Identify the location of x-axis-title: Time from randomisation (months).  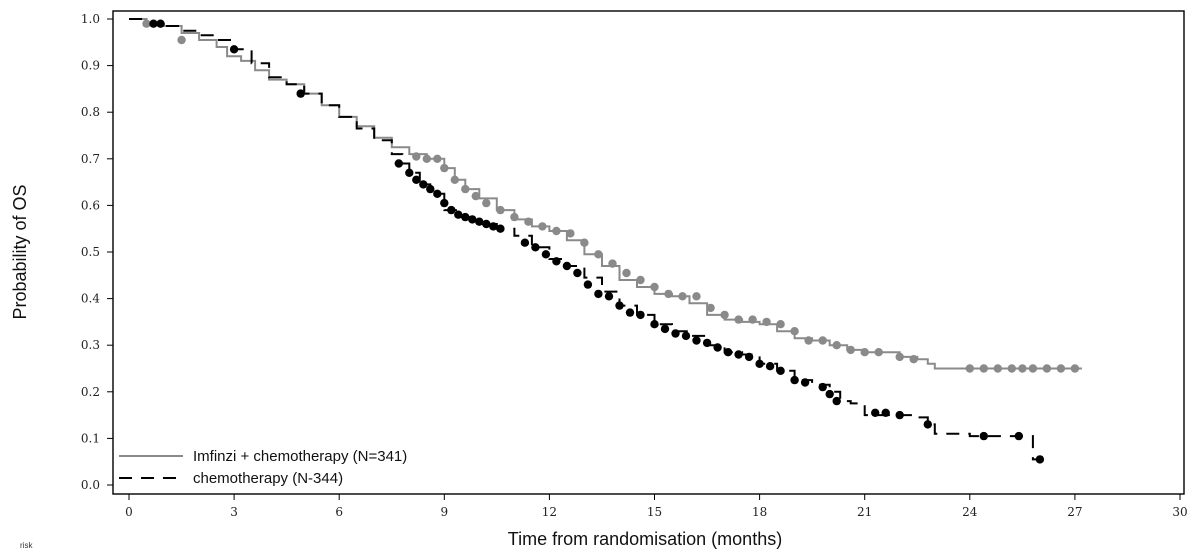
(645, 539).